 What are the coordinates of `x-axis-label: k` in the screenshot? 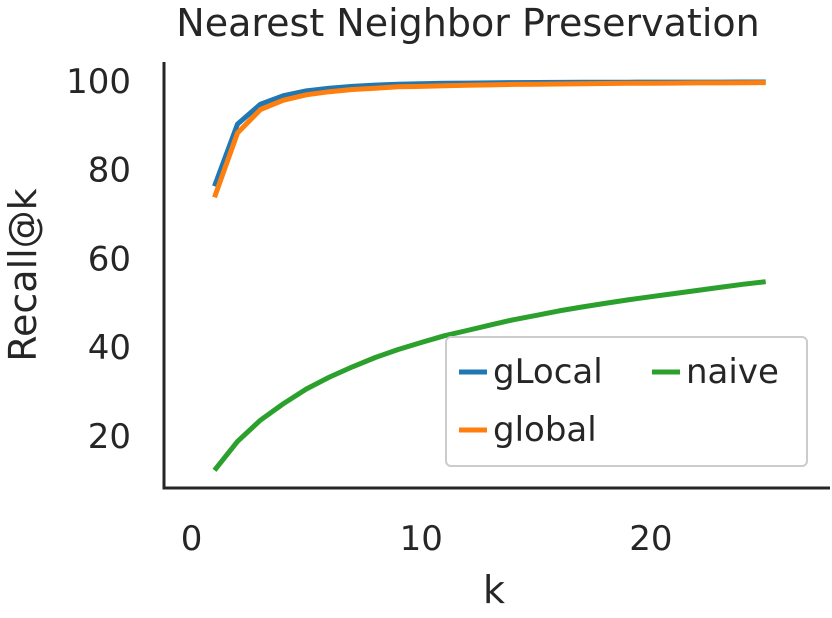 It's located at (494, 590).